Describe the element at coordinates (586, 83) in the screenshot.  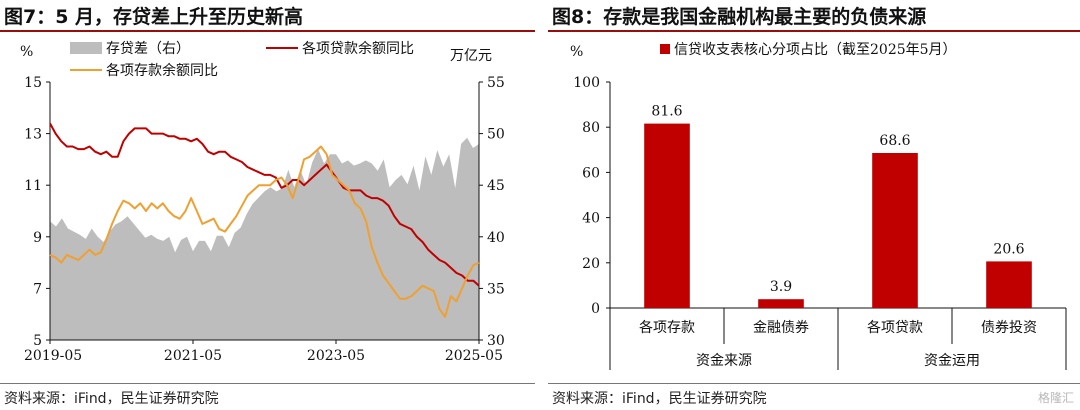
I see `y-tick-label: 100` at that location.